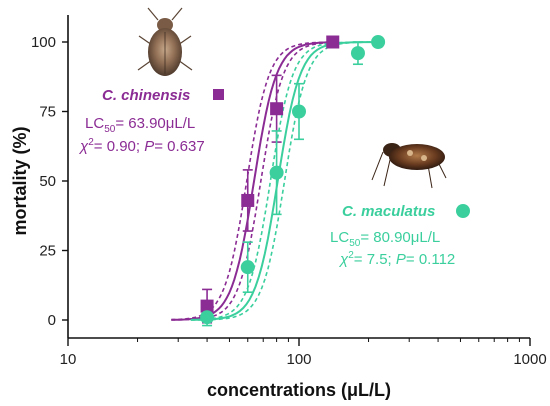  I want to click on maculatus-legend-circle, so click(463, 211).